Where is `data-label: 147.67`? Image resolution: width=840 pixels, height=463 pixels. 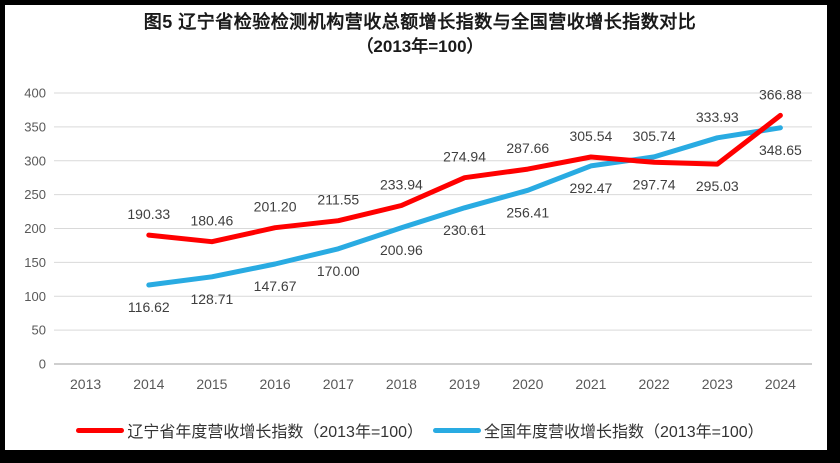
data-label: 147.67 is located at coordinates (275, 286).